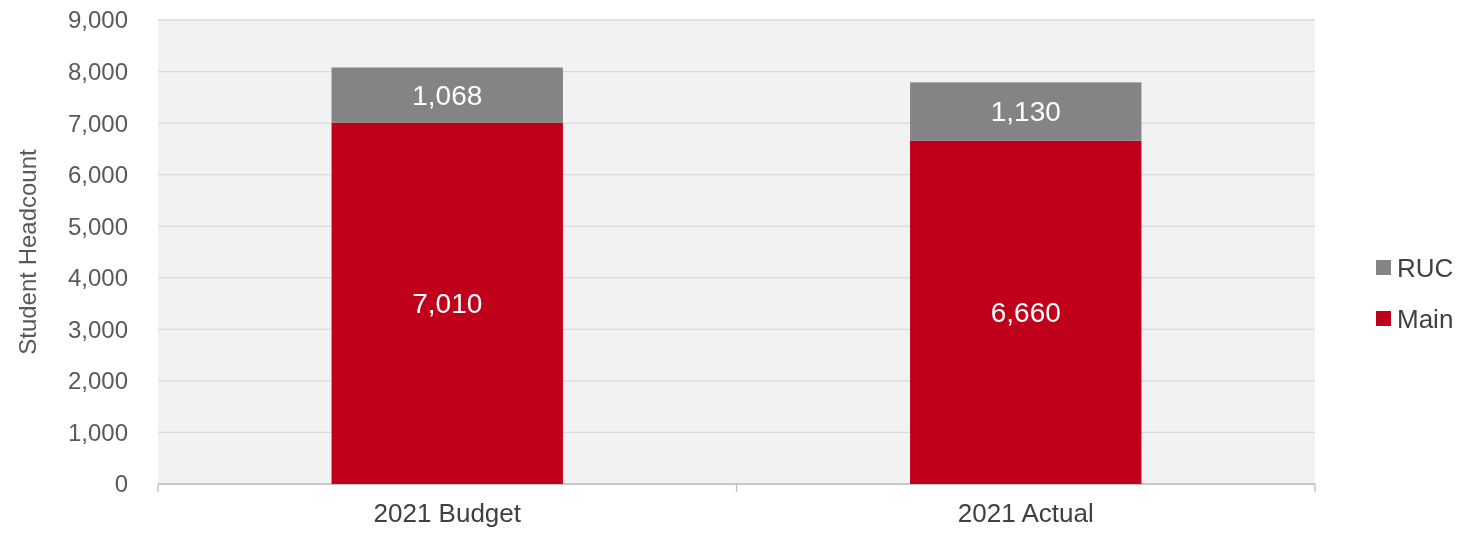 This screenshot has height=538, width=1472. What do you see at coordinates (447, 513) in the screenshot?
I see `x-tick-label: 2021 Budget` at bounding box center [447, 513].